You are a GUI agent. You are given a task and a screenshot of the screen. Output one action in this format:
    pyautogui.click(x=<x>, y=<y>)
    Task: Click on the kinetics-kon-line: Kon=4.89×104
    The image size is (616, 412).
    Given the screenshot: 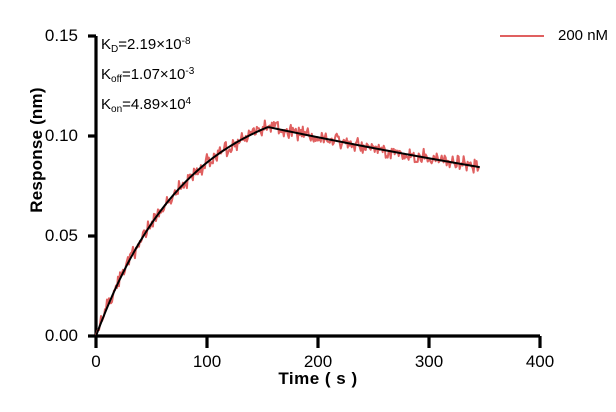 What is the action you would take?
    pyautogui.click(x=147, y=106)
    